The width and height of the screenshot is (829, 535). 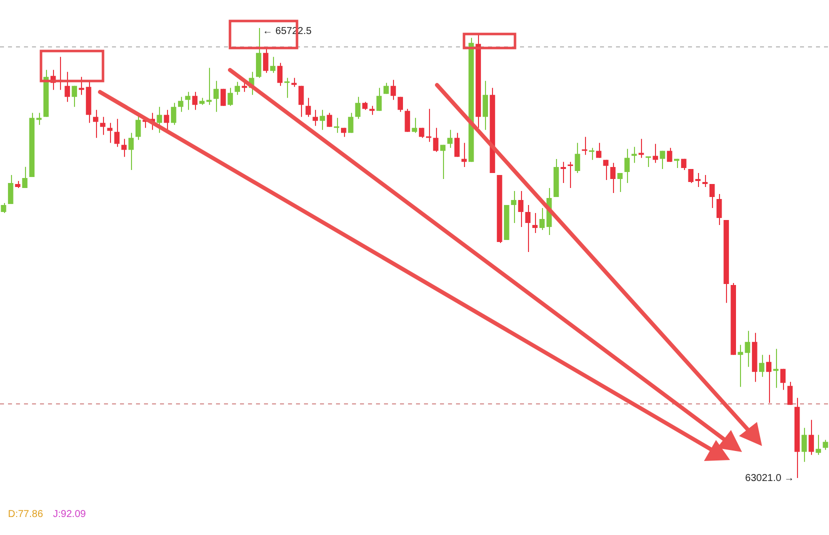 I want to click on text: D:77.86, so click(x=26, y=514).